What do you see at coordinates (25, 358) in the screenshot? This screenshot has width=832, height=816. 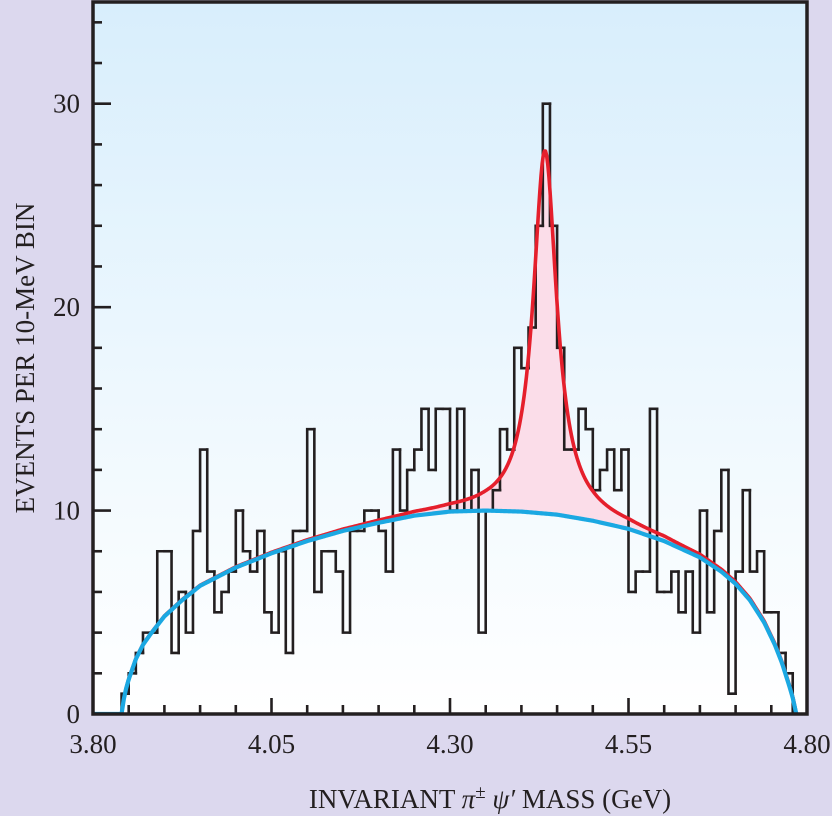 I see `y-axis-title: EVENTS PER 10-MeV BIN` at bounding box center [25, 358].